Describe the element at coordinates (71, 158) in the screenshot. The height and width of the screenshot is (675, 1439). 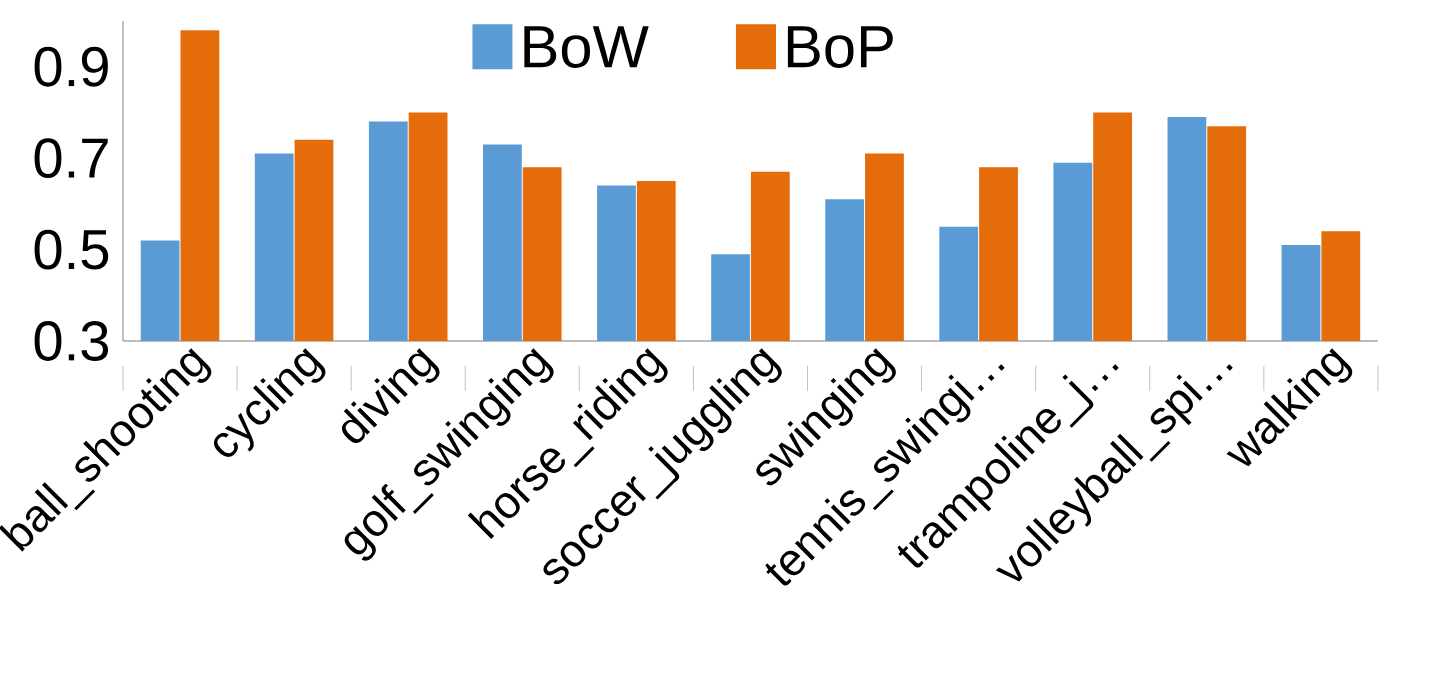
I see `y-tick-label: 0.7` at that location.